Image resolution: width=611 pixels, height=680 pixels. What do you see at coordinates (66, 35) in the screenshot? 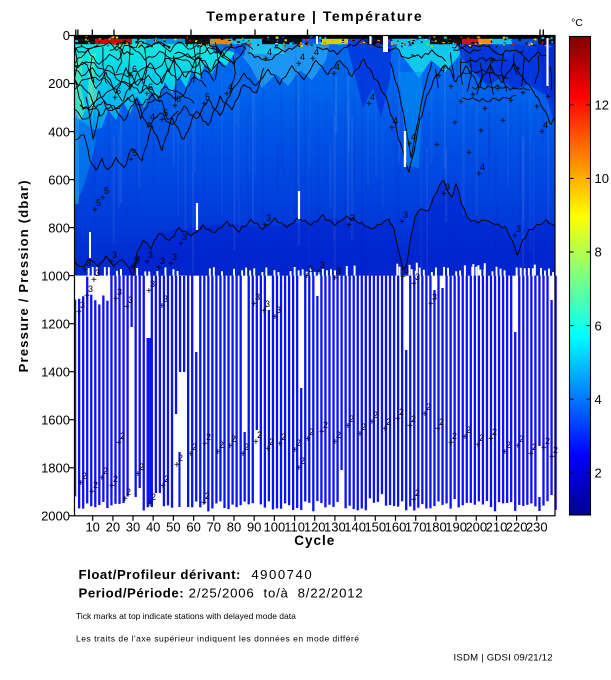
I see `svg-text: 0` at bounding box center [66, 35].